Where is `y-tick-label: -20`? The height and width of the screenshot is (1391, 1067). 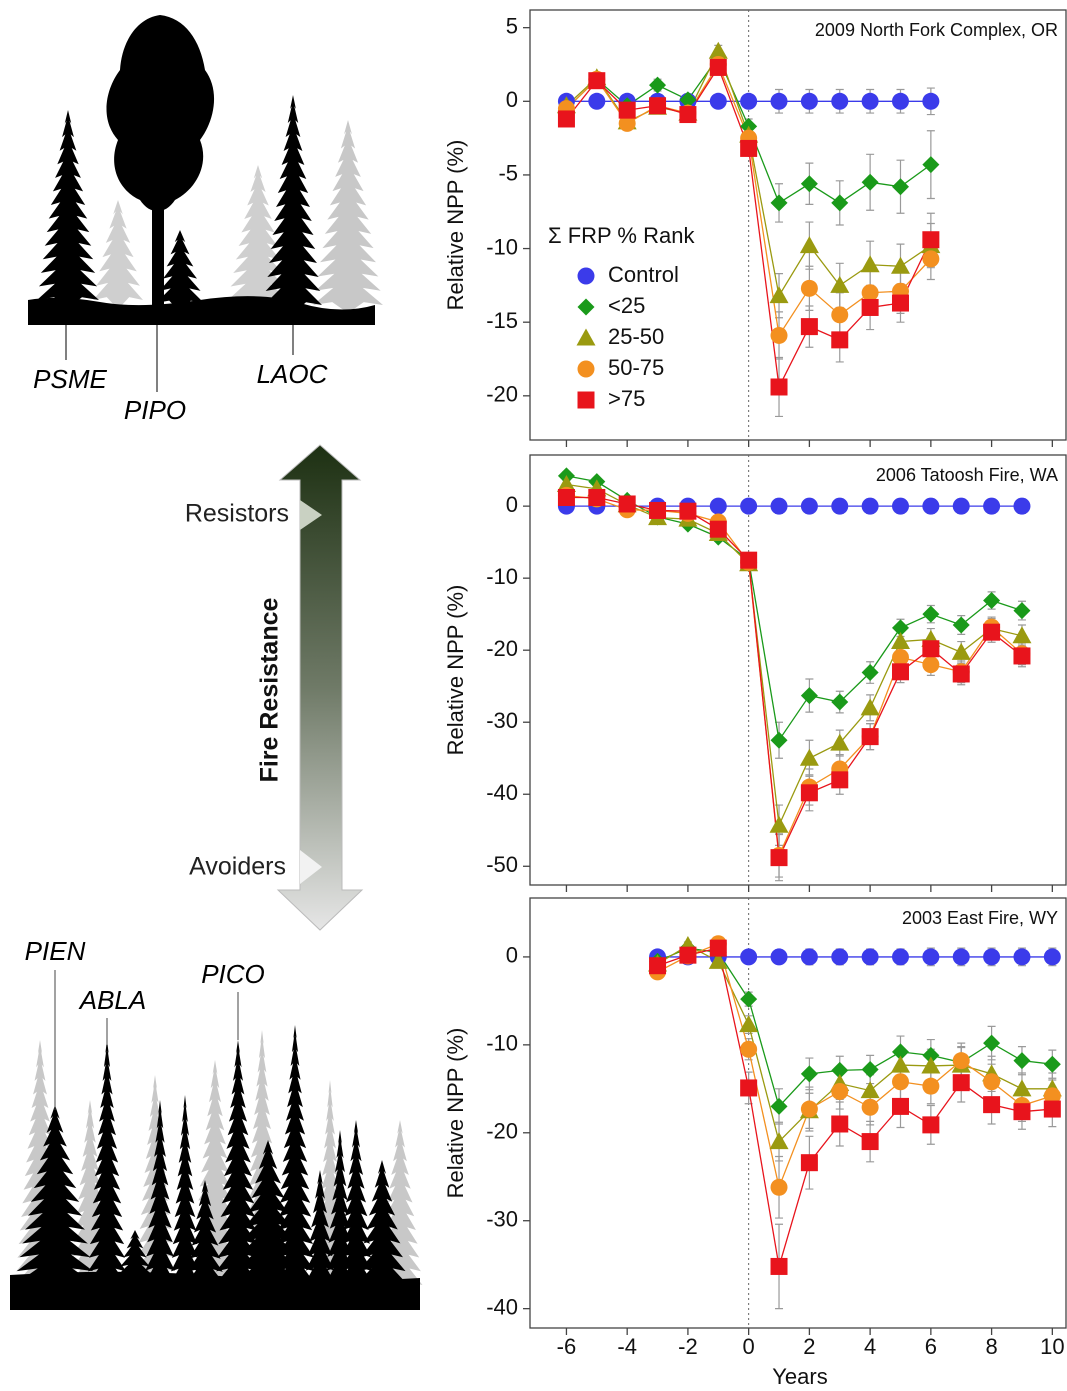 y-tick-label: -20 is located at coordinates (502, 1131).